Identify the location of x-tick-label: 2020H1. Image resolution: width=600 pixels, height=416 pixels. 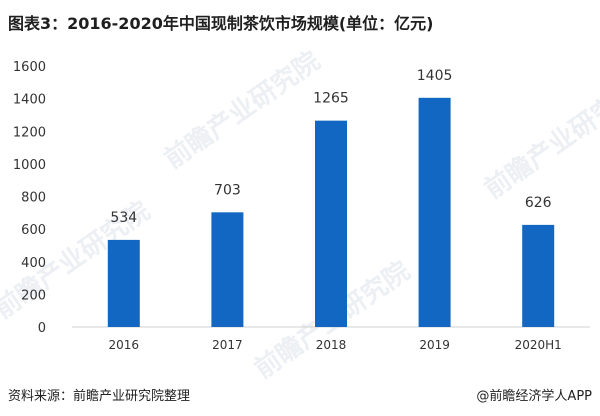
(538, 345).